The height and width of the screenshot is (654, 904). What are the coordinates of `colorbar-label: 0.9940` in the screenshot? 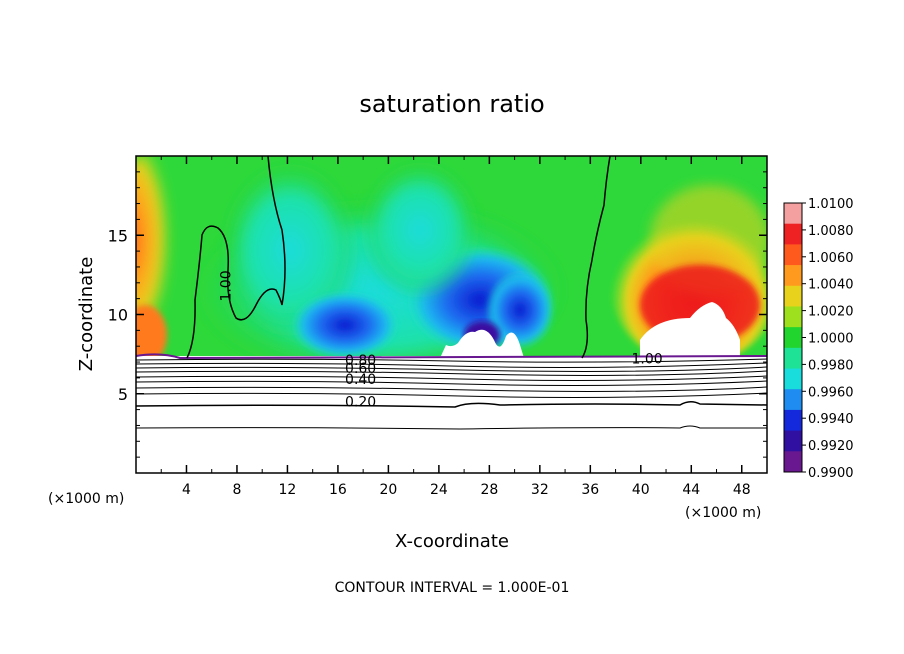 It's located at (831, 419).